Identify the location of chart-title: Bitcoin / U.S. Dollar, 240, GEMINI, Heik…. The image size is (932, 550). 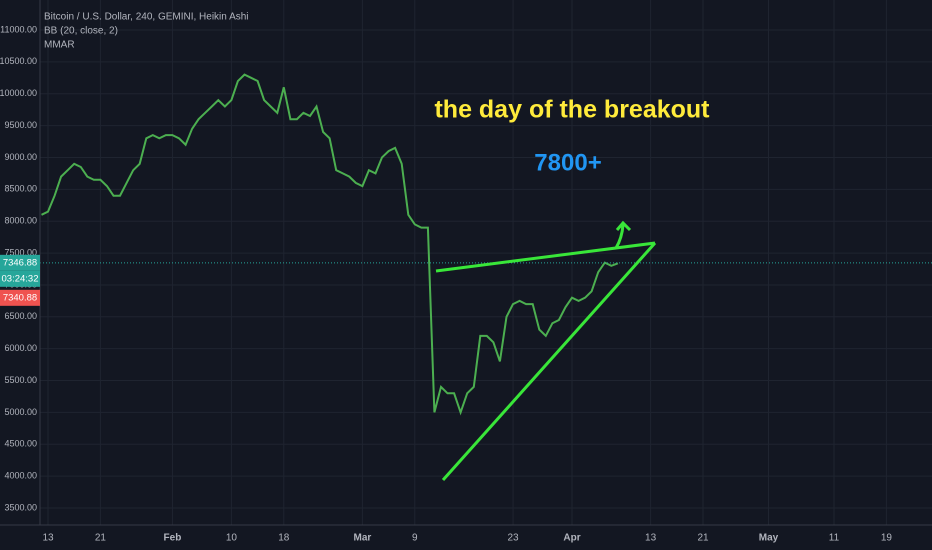
(146, 17).